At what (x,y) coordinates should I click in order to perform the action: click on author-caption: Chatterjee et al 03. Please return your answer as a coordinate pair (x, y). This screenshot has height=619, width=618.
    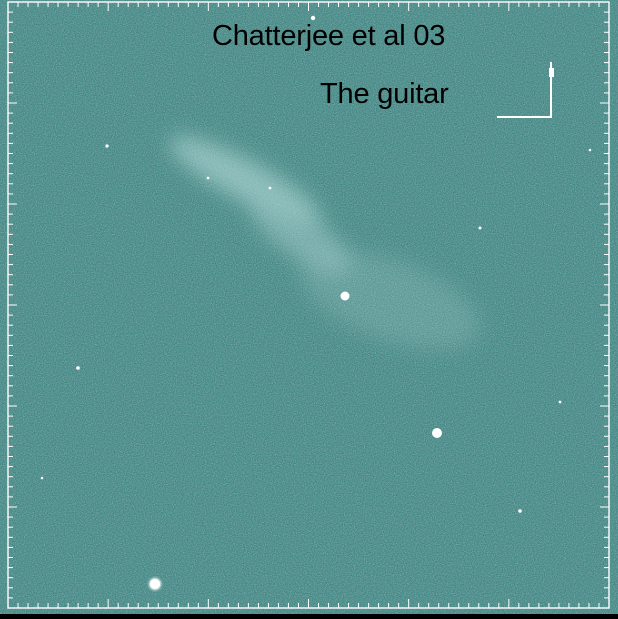
    Looking at the image, I should click on (329, 36).